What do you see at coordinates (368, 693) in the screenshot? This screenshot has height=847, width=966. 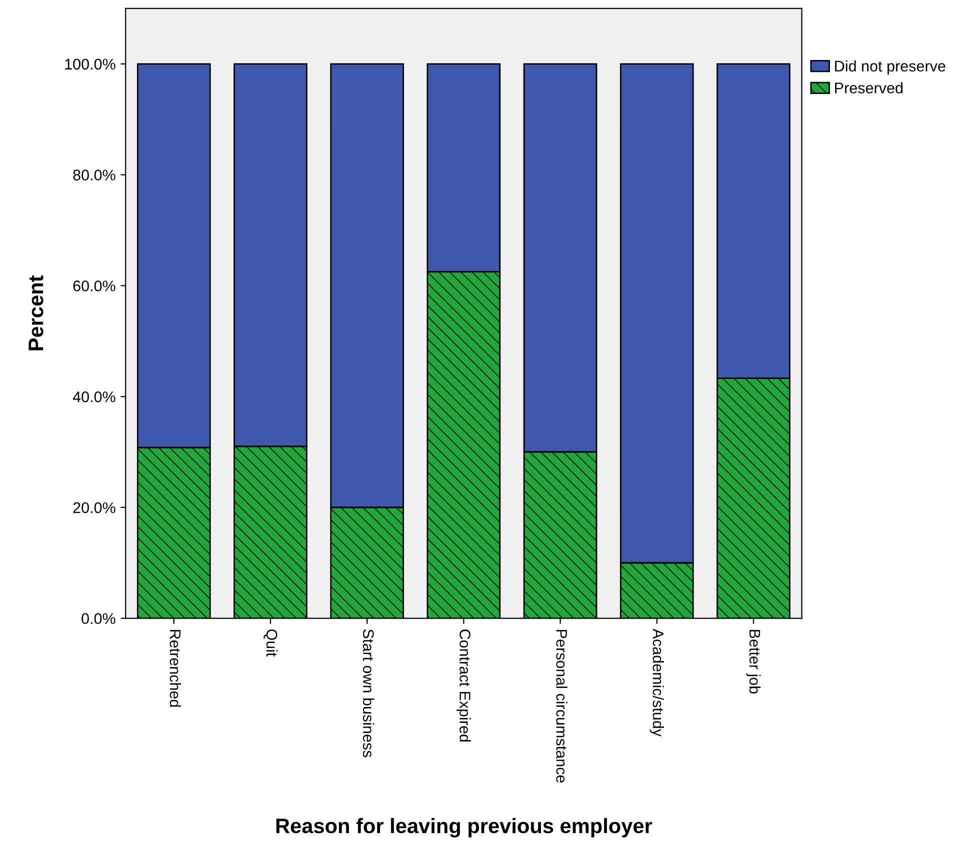 I see `x-tick-label: Start own business` at bounding box center [368, 693].